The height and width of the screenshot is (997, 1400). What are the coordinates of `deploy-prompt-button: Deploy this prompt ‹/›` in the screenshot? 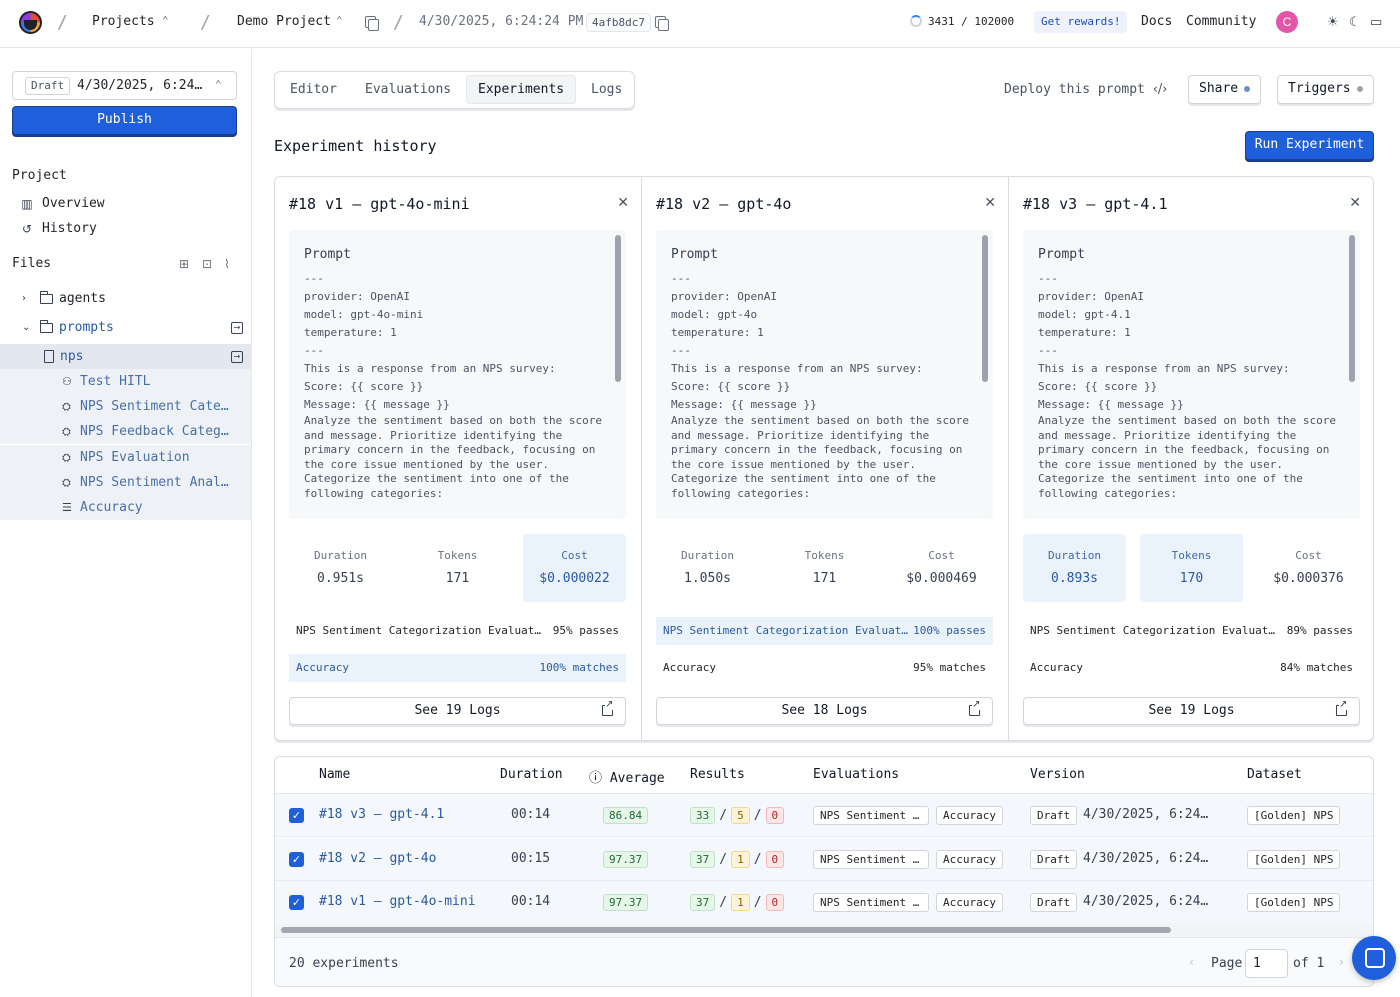 It's located at (1086, 89).